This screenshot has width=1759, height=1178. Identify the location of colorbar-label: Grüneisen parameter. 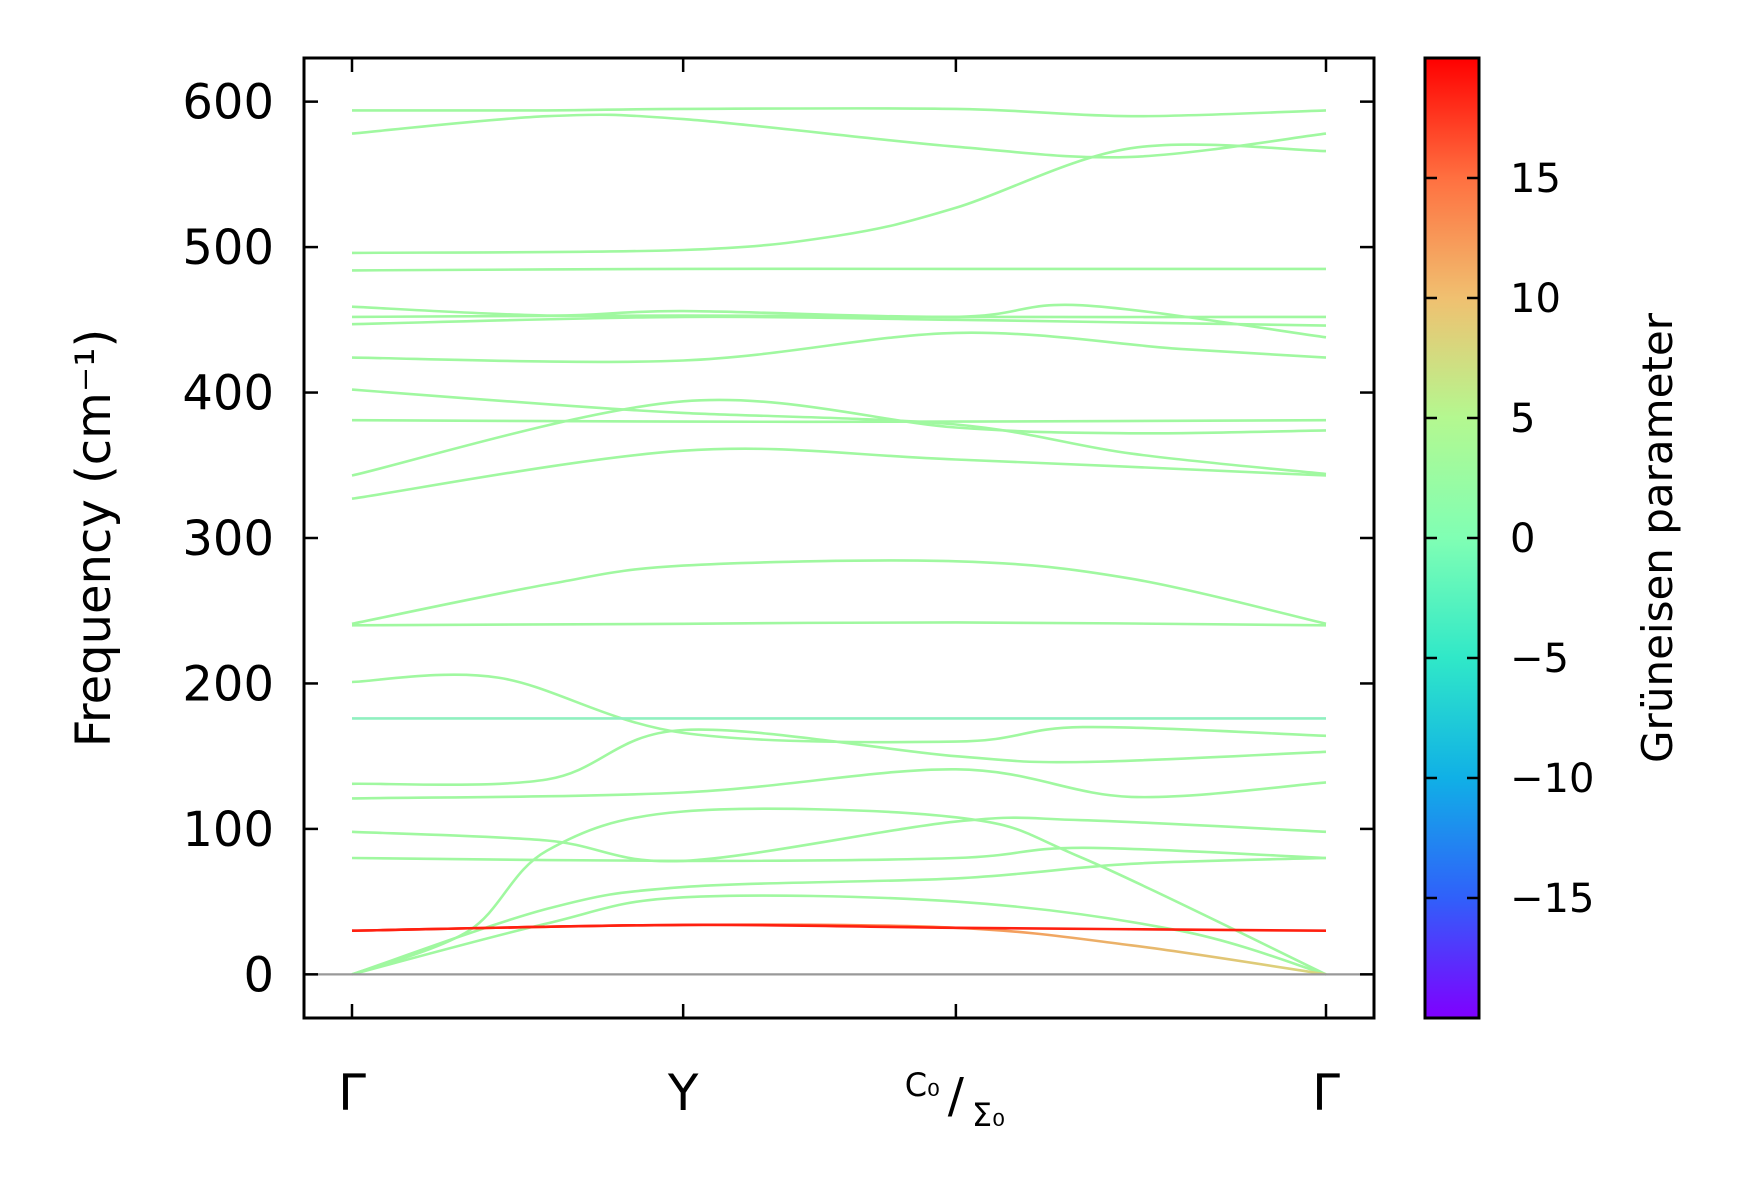
(1657, 537).